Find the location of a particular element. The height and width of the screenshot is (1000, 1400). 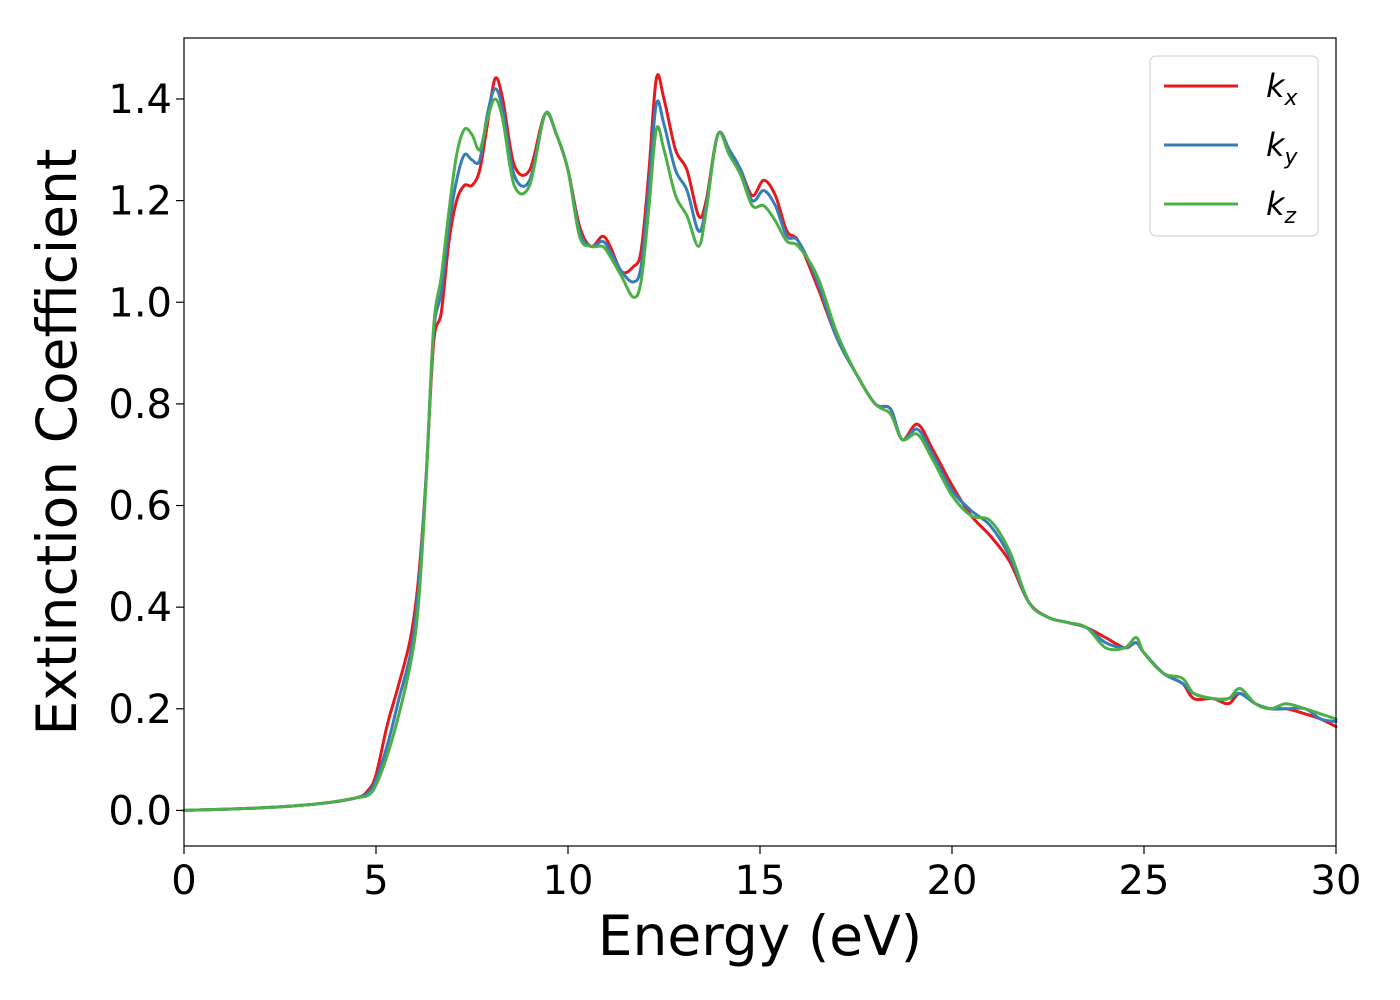

y-axis-ticks: 0.0 0.2 0.4 0.6 0.8 1.0 1.2 1.4 is located at coordinates (146, 455).